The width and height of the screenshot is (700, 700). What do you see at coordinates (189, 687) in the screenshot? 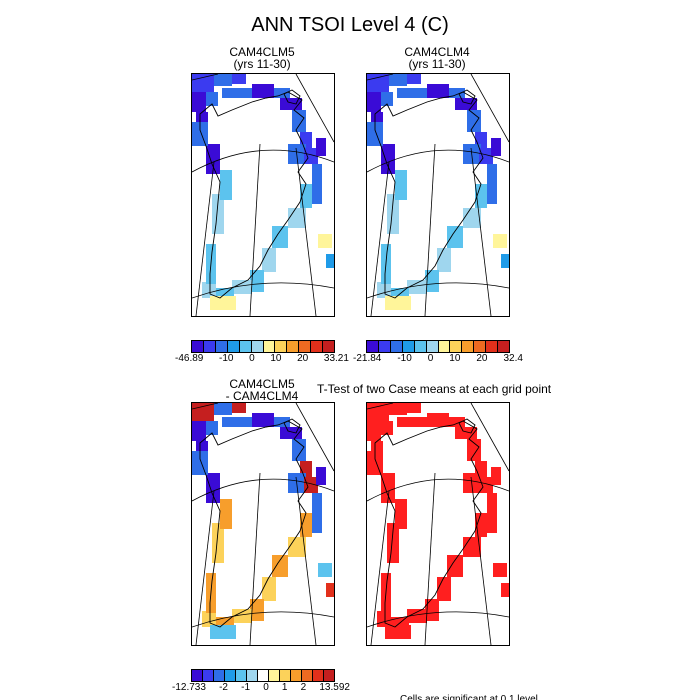
I see `cb3-label: -12.733` at bounding box center [189, 687].